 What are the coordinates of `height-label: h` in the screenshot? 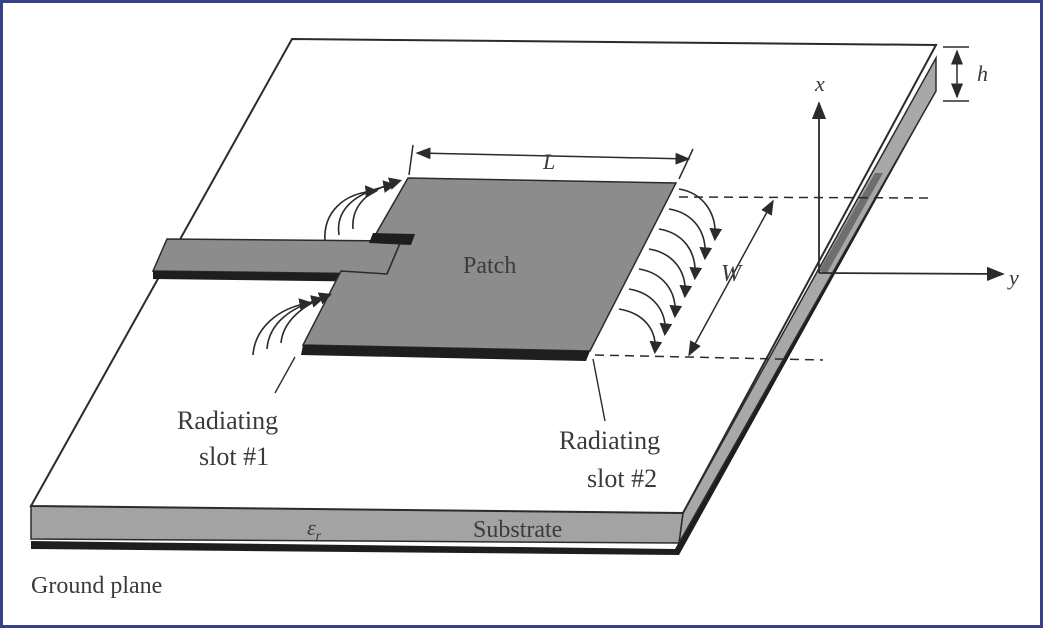 It's located at (982, 73).